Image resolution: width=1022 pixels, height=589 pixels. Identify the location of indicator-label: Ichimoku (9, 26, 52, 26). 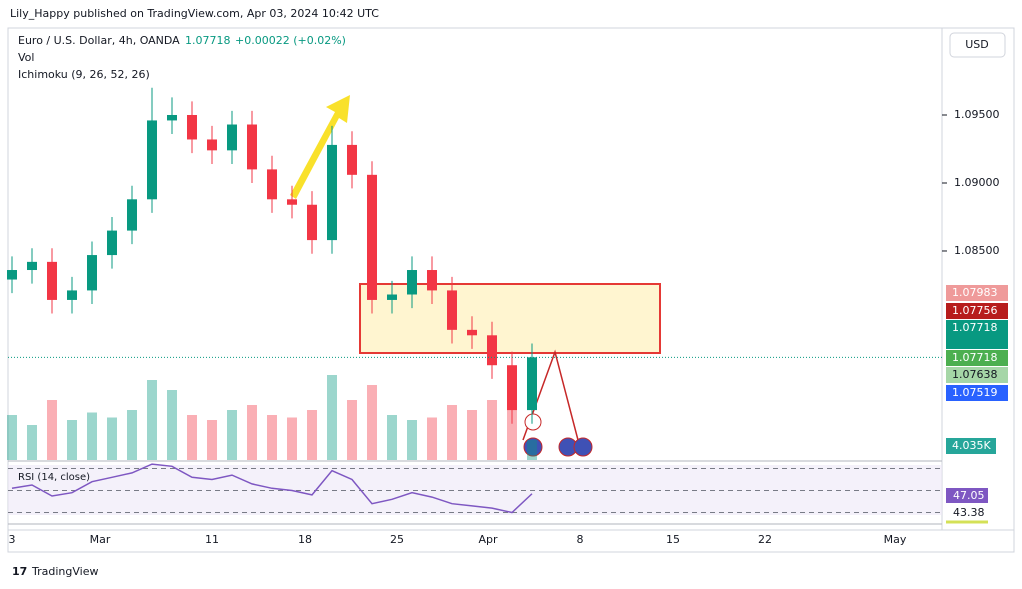
(84, 74).